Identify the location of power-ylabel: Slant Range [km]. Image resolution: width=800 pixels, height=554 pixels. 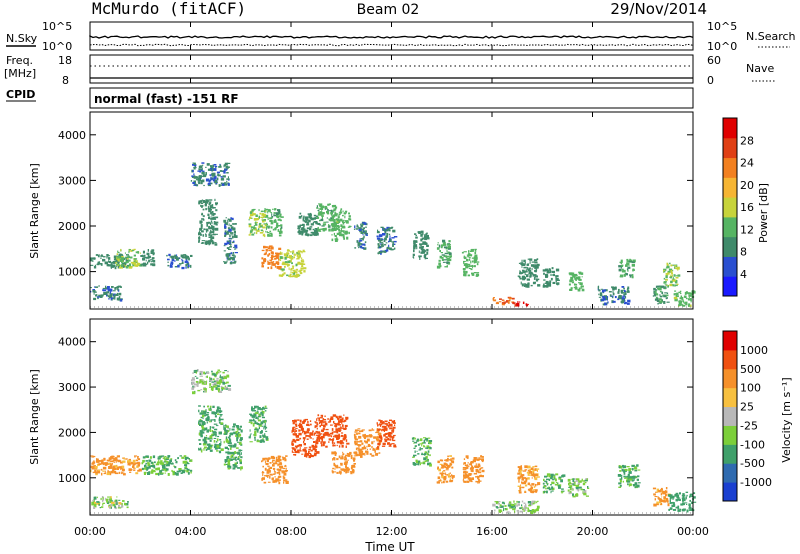
(34, 211).